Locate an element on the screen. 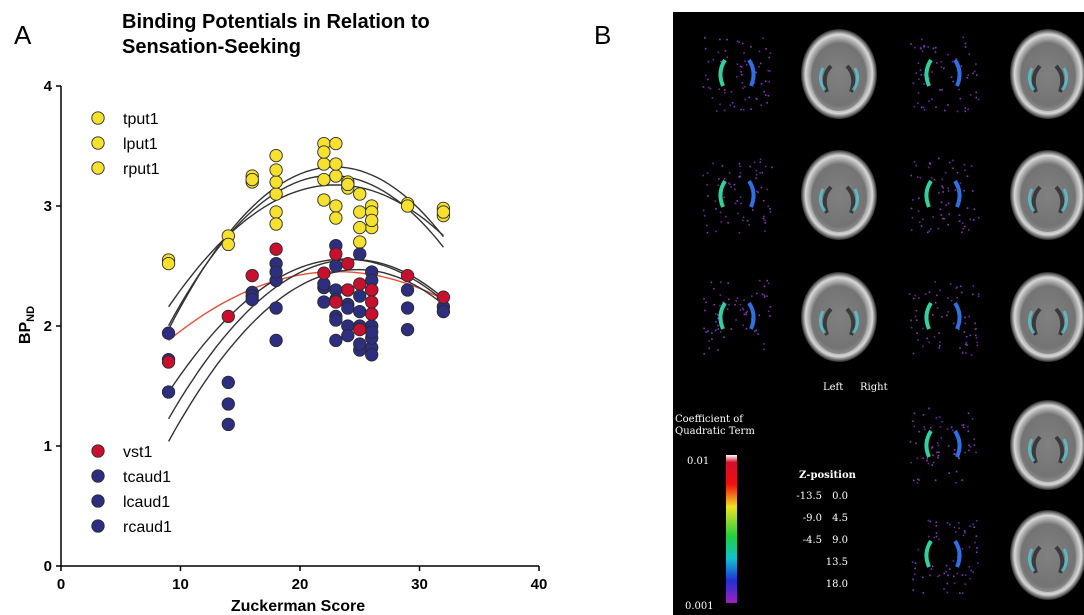 The height and width of the screenshot is (615, 1084). z-value: 9.0 is located at coordinates (840, 540).